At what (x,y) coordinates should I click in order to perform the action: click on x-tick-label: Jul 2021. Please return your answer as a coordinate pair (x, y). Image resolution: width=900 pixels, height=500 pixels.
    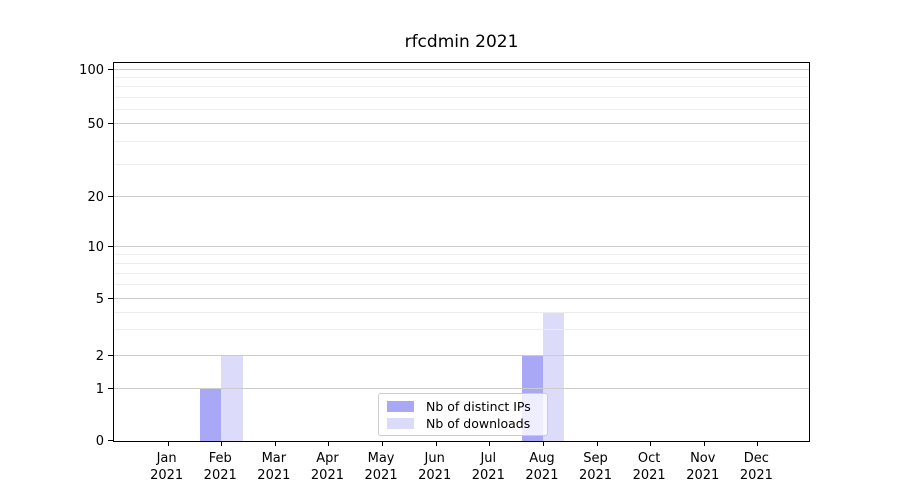
    Looking at the image, I should click on (488, 467).